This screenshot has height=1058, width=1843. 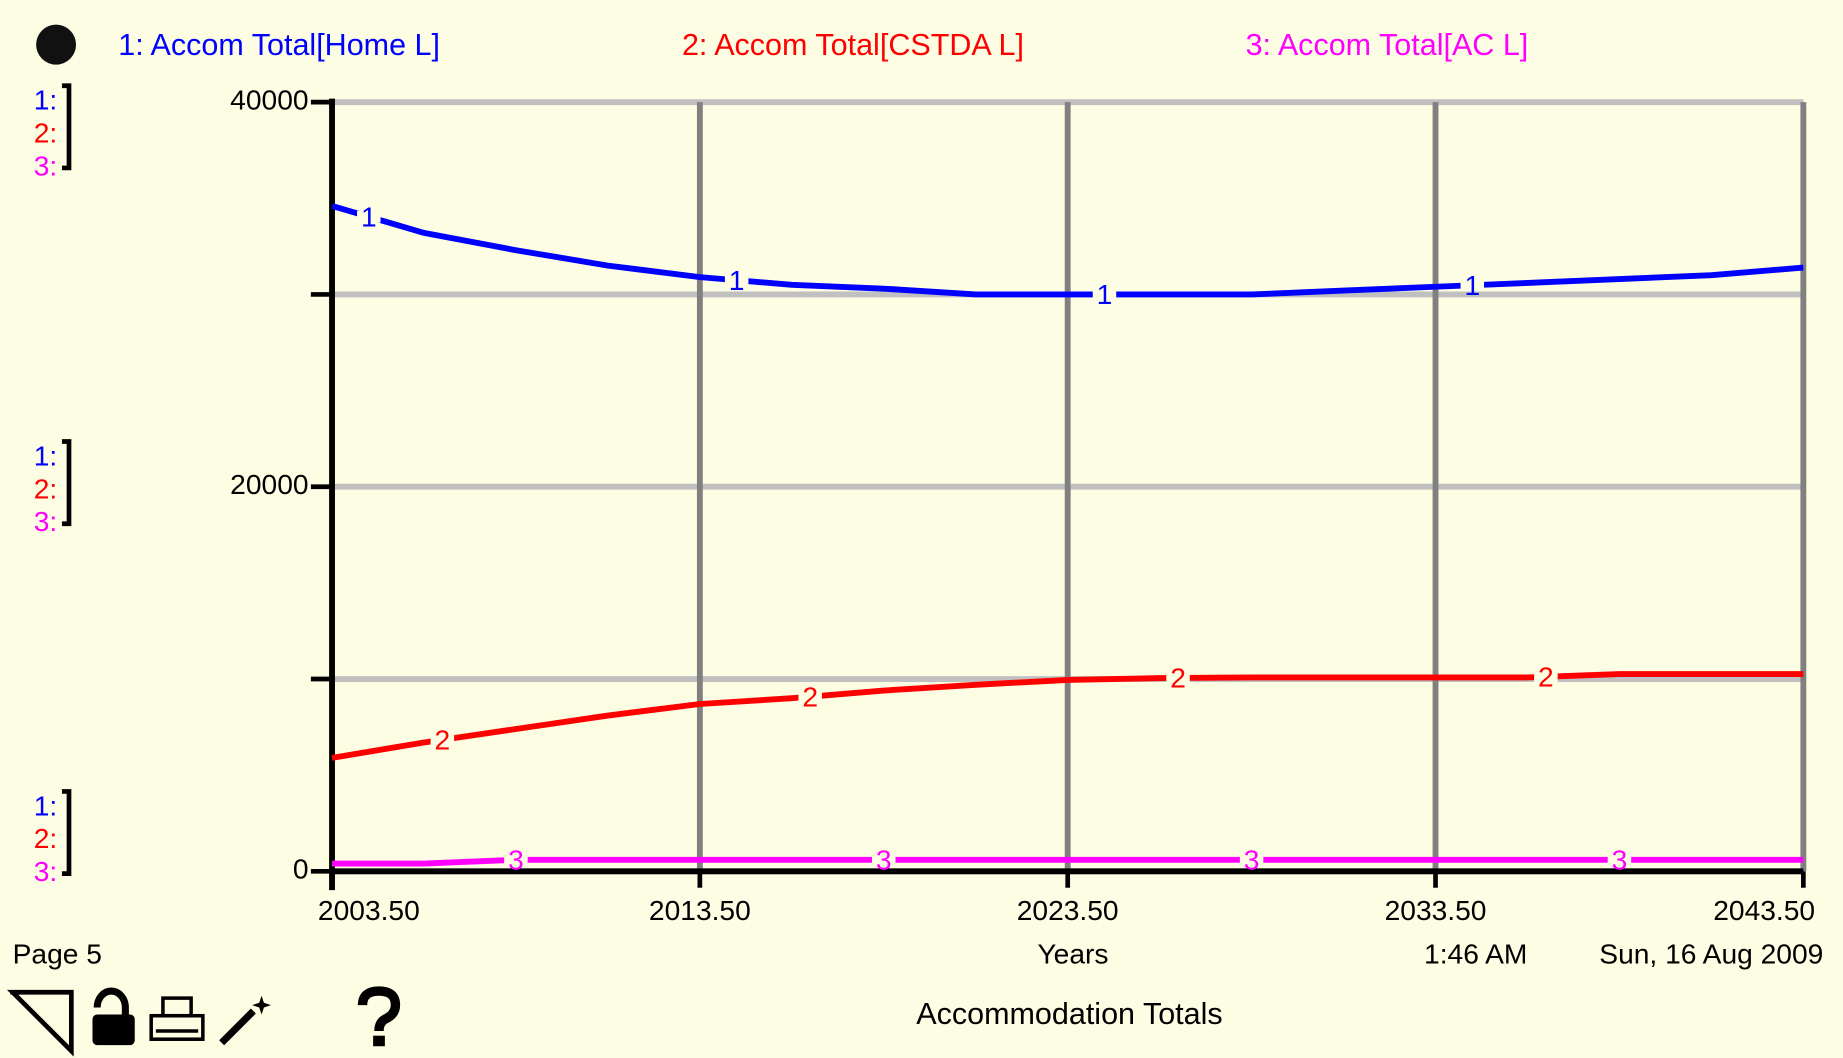 What do you see at coordinates (177, 1018) in the screenshot?
I see `print-icon` at bounding box center [177, 1018].